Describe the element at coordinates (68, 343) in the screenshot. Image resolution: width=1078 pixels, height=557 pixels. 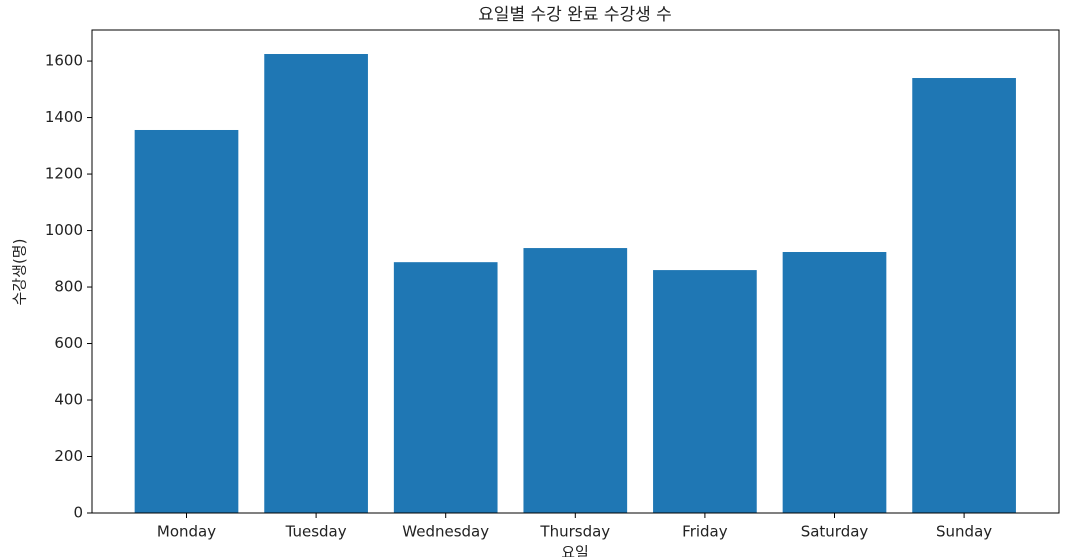
I see `y-tick-label: 600` at that location.